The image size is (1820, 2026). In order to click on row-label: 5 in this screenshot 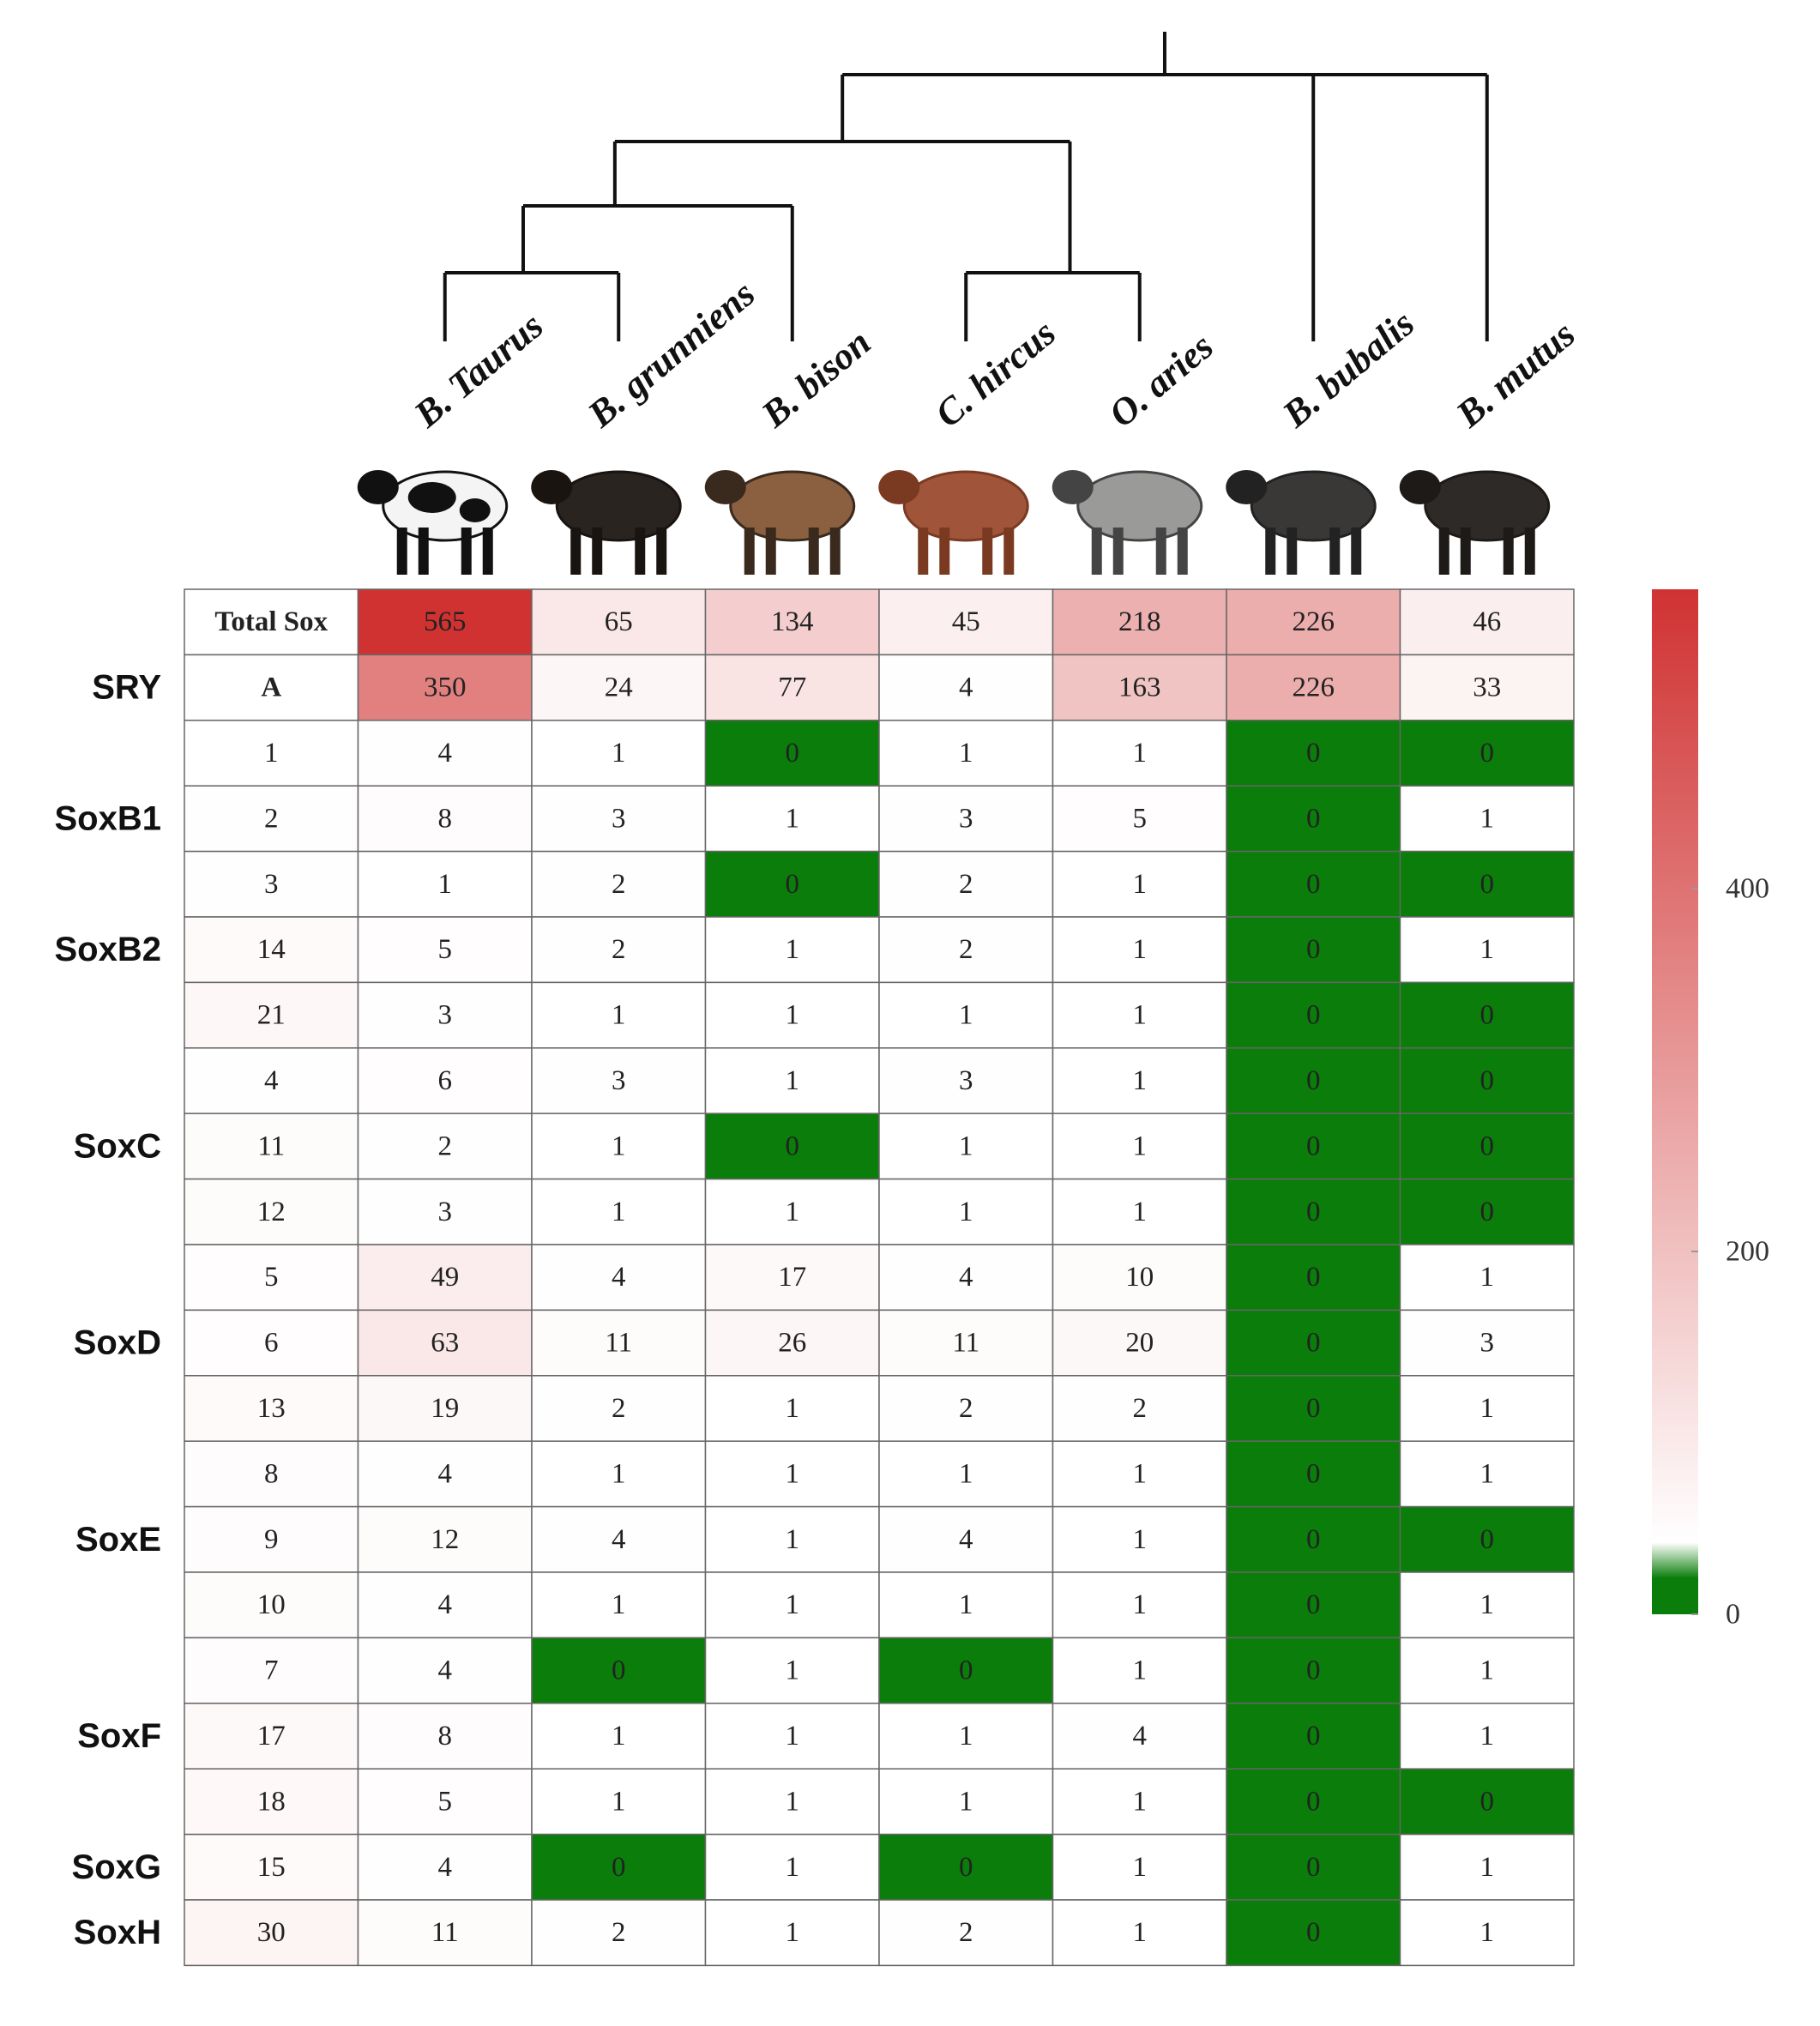, I will do `click(271, 1277)`.